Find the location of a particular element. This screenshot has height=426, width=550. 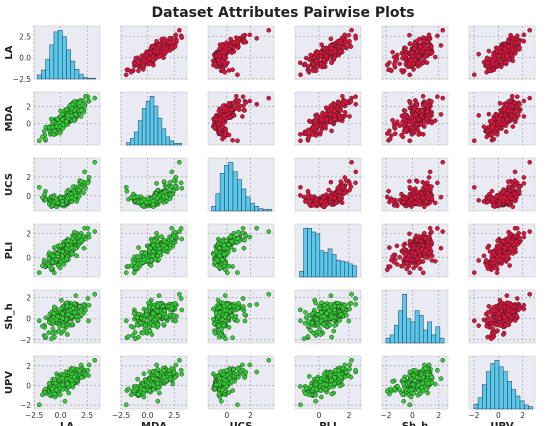

y-tick-label: −2 is located at coordinates (25, 340).